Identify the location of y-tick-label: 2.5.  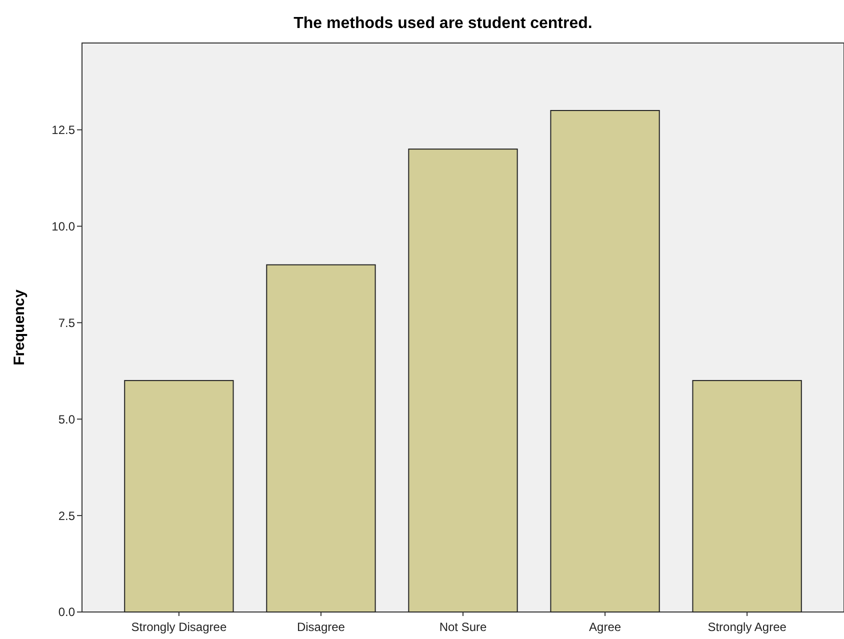
(67, 515).